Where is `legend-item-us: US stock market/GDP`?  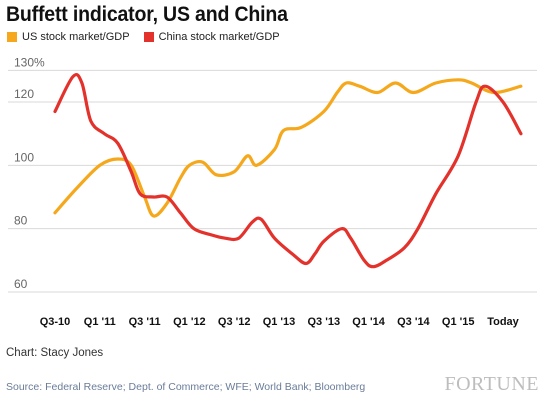
legend-item-us: US stock market/GDP is located at coordinates (68, 37).